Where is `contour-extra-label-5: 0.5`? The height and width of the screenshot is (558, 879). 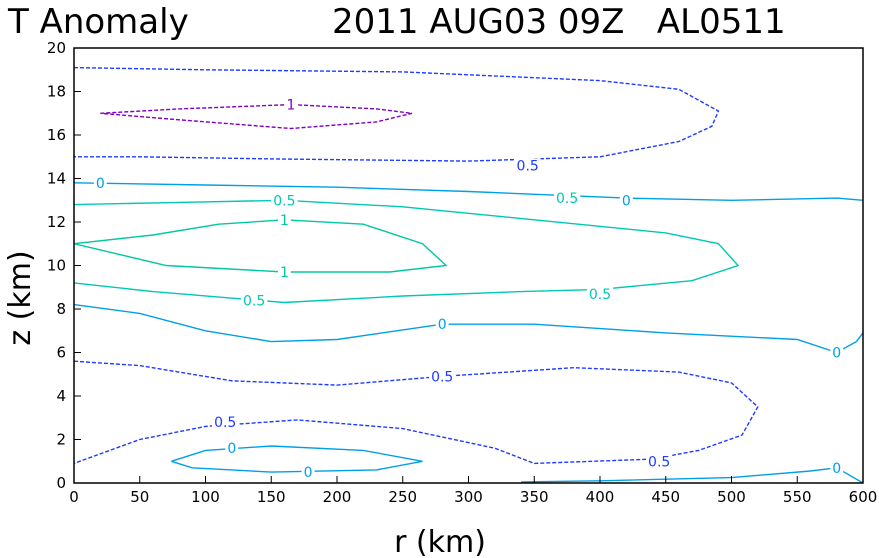 contour-extra-label-5: 0.5 is located at coordinates (600, 295).